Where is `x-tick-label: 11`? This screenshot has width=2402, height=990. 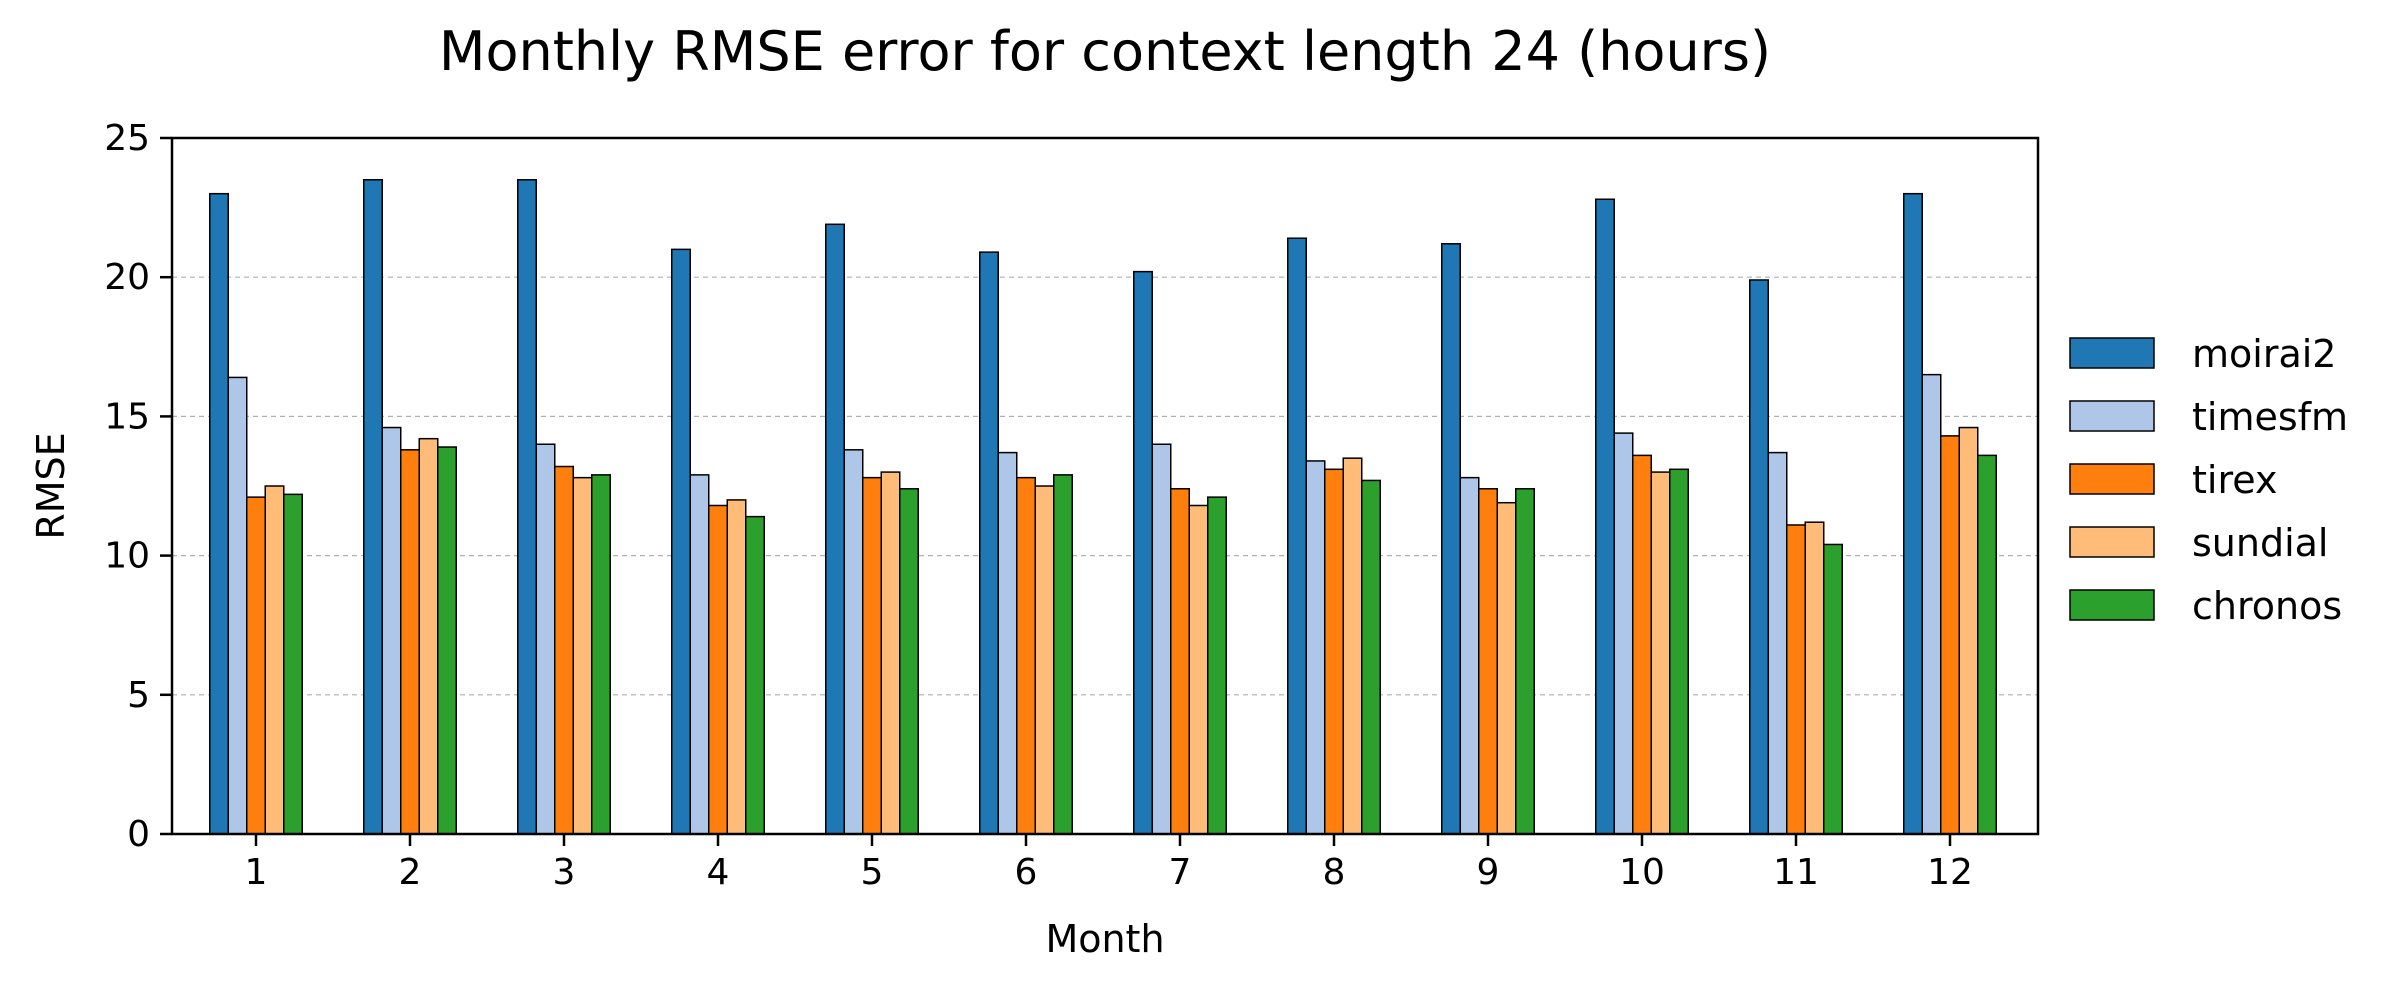 x-tick-label: 11 is located at coordinates (1796, 872).